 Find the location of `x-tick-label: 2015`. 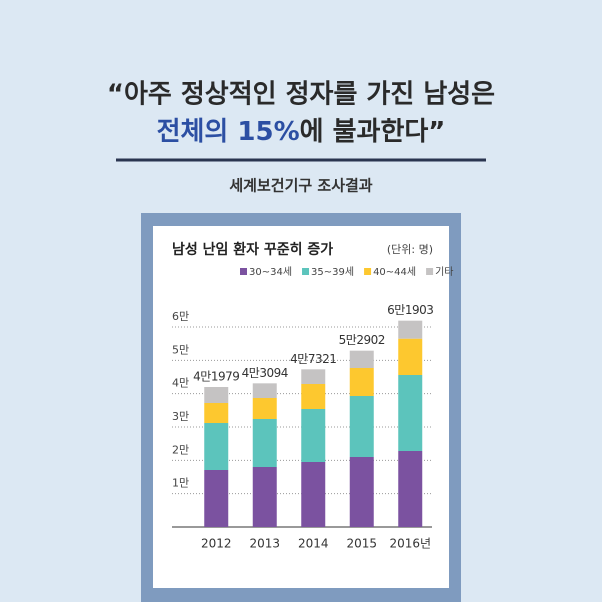

x-tick-label: 2015 is located at coordinates (361, 544).